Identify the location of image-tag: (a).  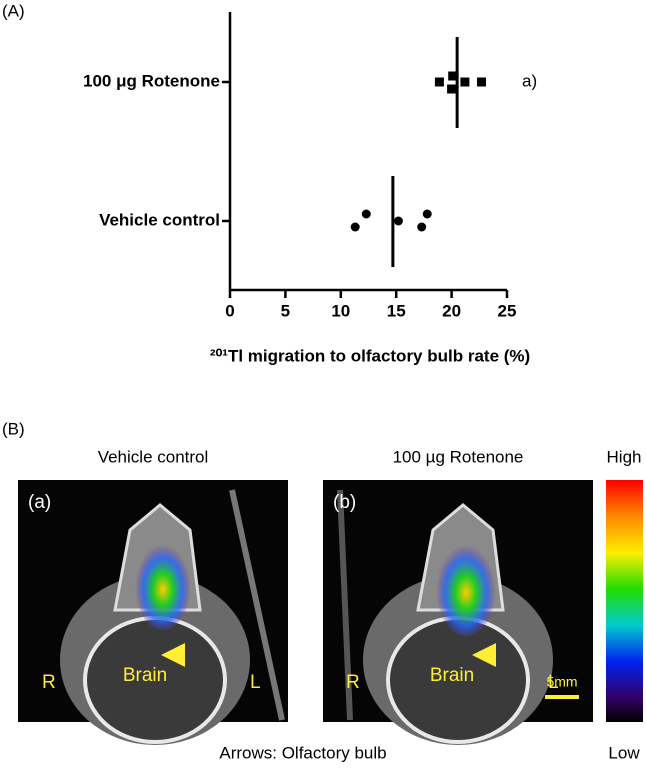
(39, 502).